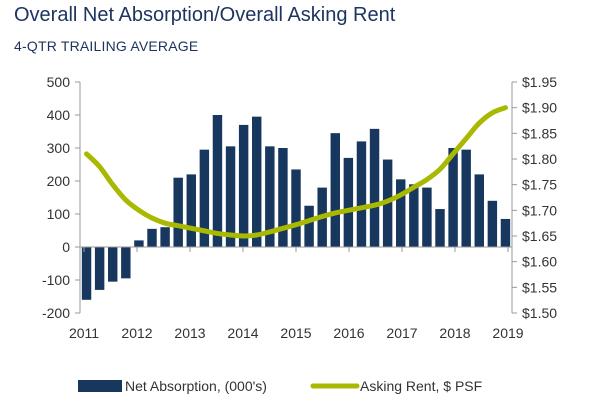 This screenshot has height=409, width=600. What do you see at coordinates (539, 108) in the screenshot?
I see `right-axis-tick-label: $1.90` at bounding box center [539, 108].